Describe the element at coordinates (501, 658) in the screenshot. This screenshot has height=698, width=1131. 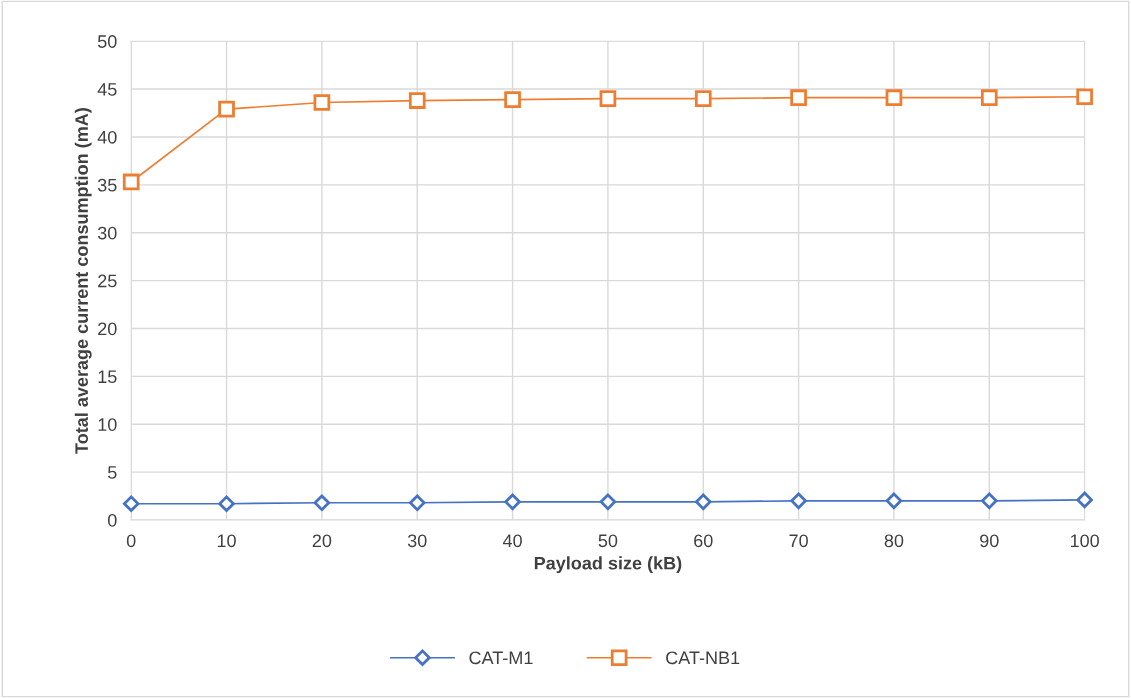
I see `legend-label: CAT-M1` at that location.